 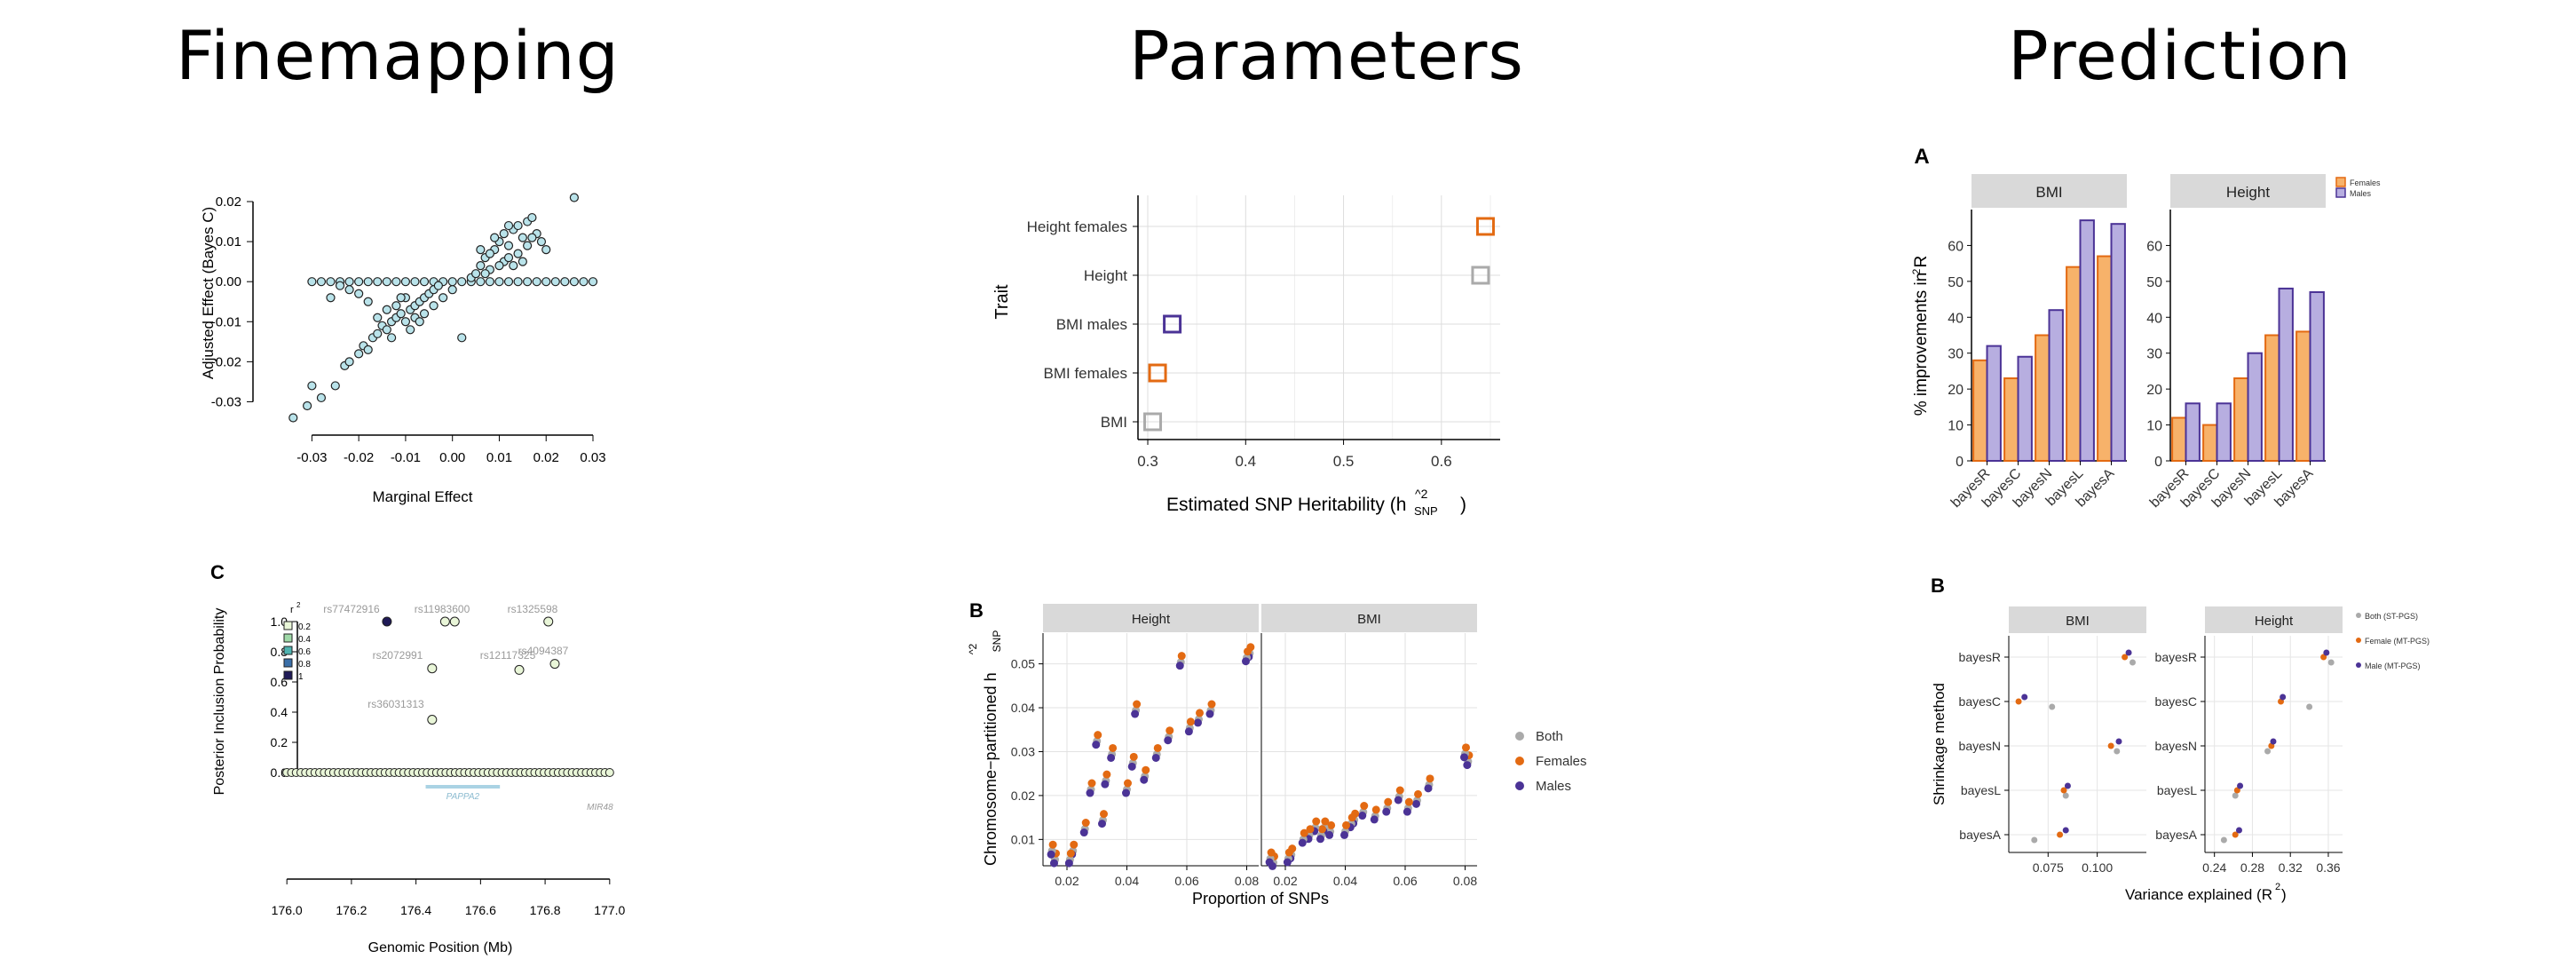 I want to click on category-label: bayesR, so click(x=1980, y=657).